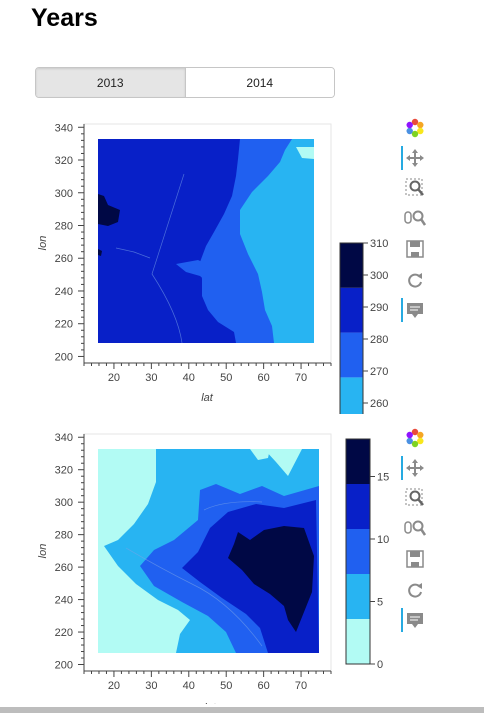  I want to click on plot-1-contours, so click(206, 241).